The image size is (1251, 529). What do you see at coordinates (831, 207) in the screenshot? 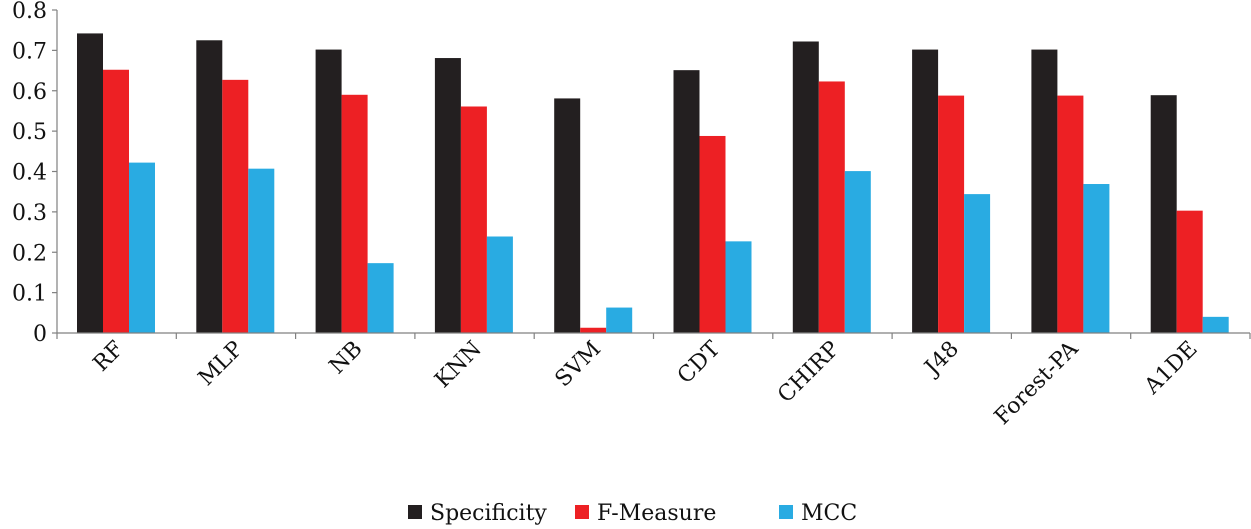
I see `bar-f-measure-chirp` at bounding box center [831, 207].